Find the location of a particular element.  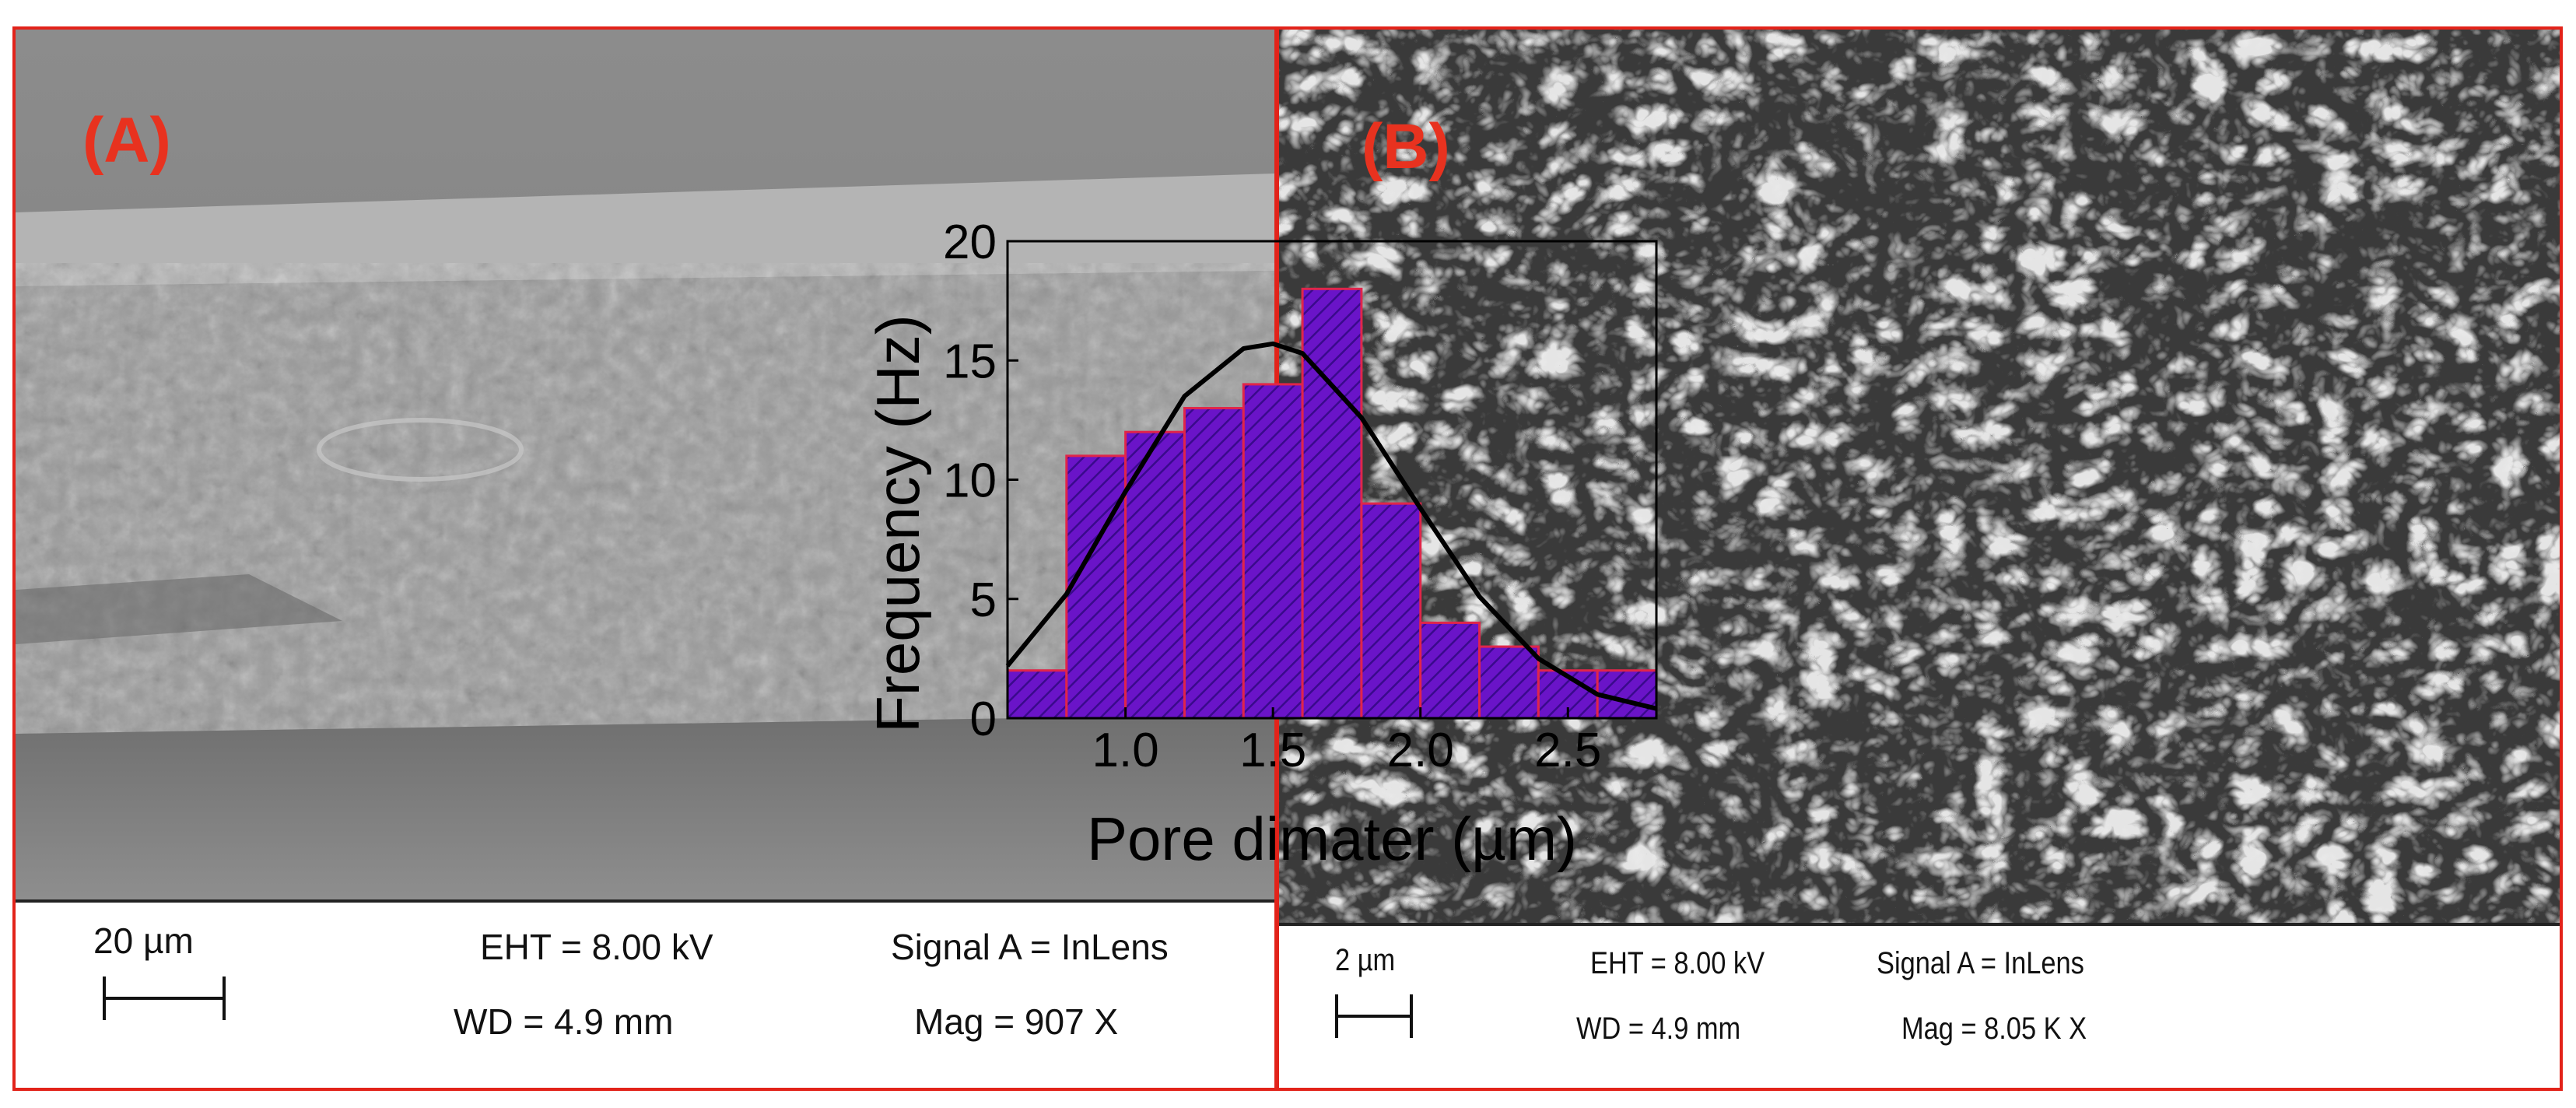

x-tick-label: 2.0 is located at coordinates (1420, 750).